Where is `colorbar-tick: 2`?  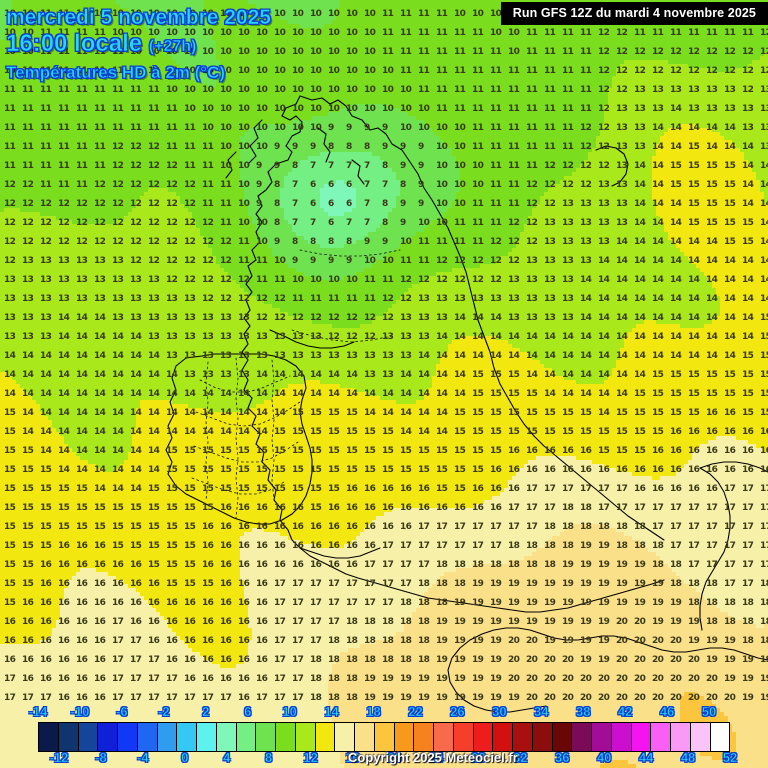 colorbar-tick: 2 is located at coordinates (206, 712).